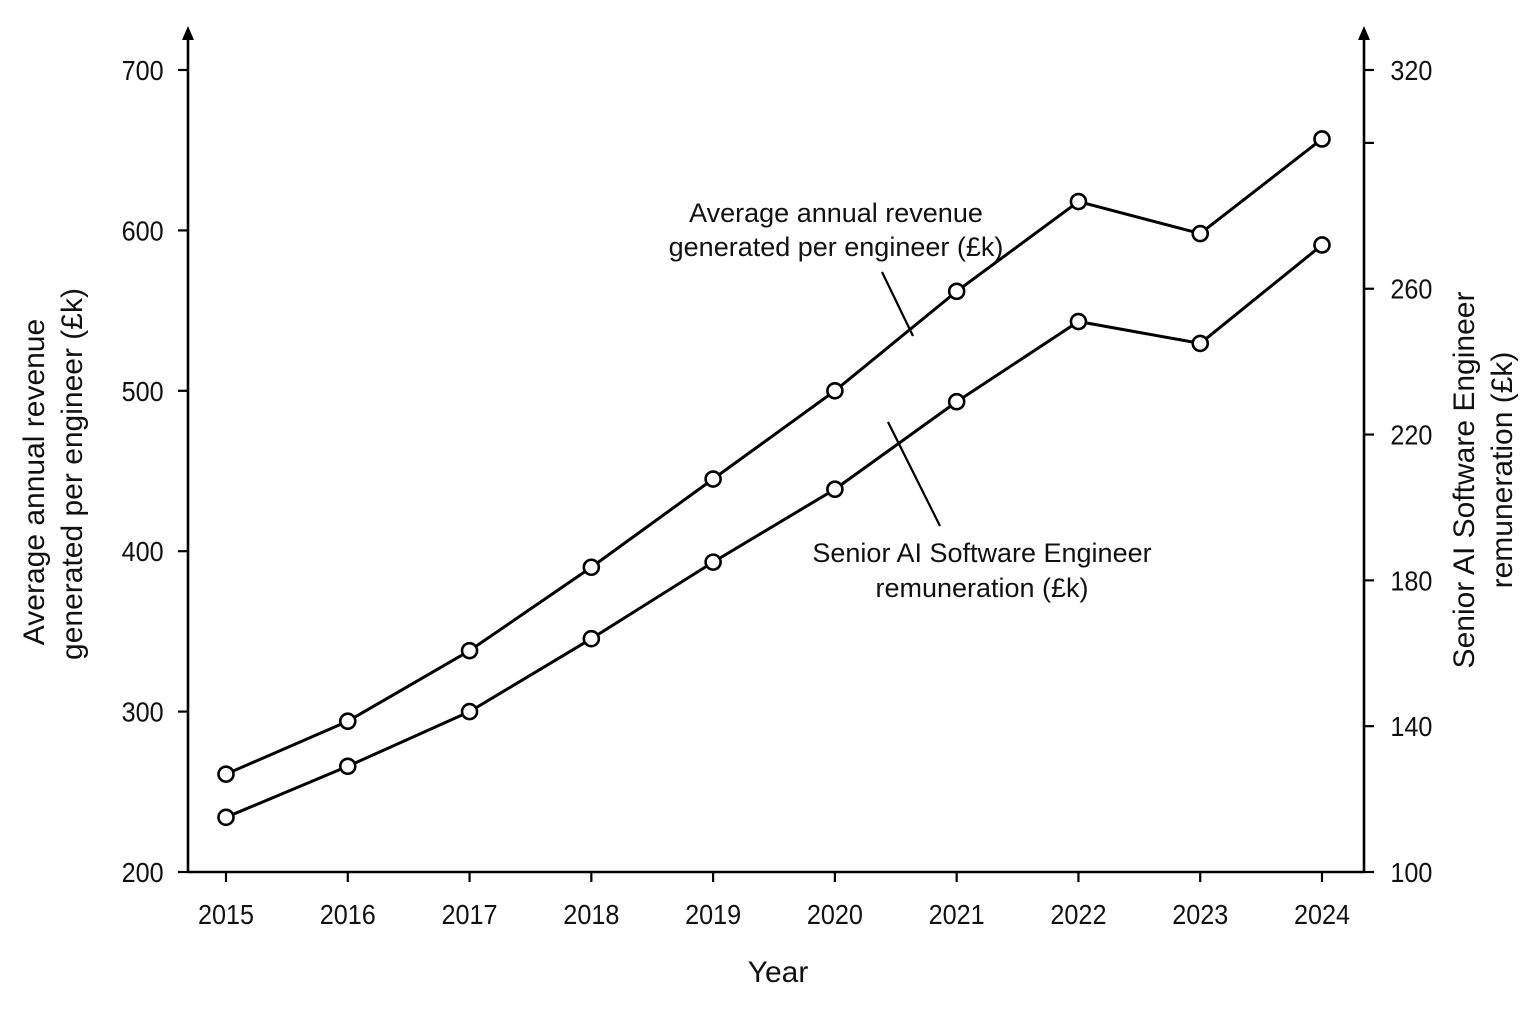 This screenshot has height=1024, width=1536. What do you see at coordinates (591, 915) in the screenshot?
I see `x-tick-label: 2018` at bounding box center [591, 915].